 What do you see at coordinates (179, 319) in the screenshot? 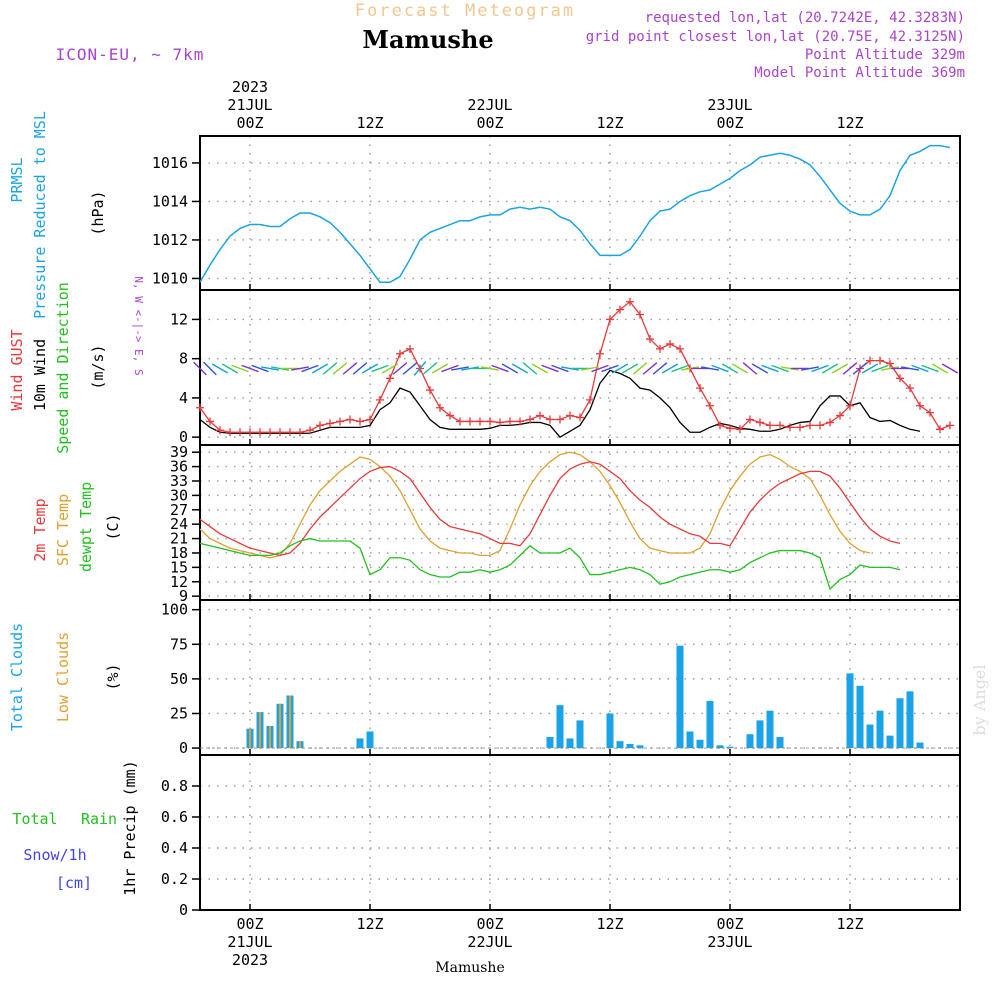
I see `y-tick-label: 12` at bounding box center [179, 319].